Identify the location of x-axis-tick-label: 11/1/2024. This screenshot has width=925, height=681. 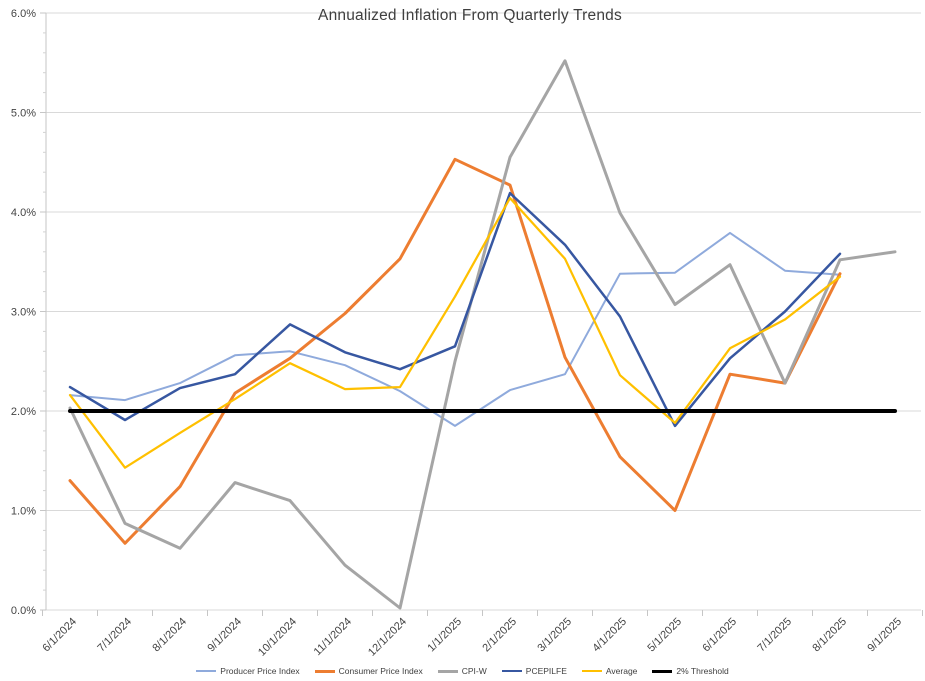
(333, 637).